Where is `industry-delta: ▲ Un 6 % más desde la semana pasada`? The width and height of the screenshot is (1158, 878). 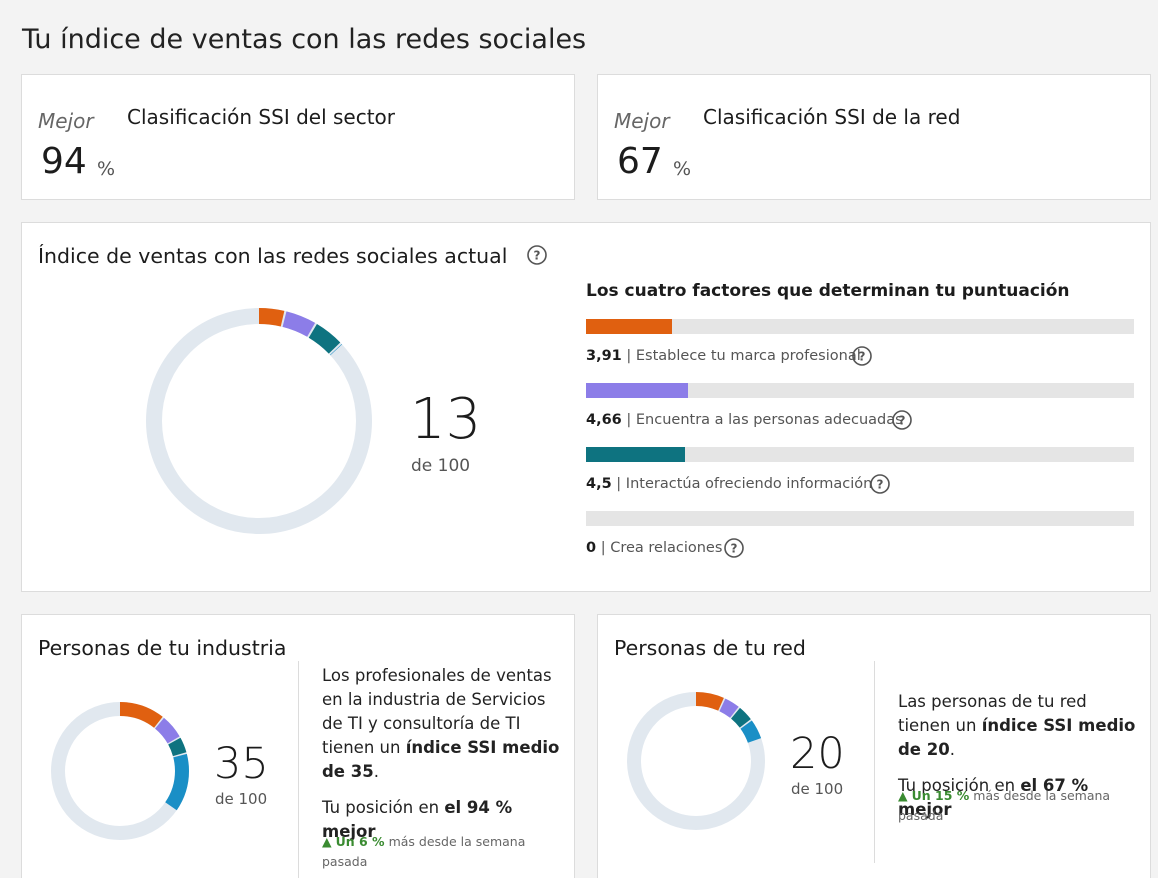
industry-delta: ▲ Un 6 % más desde la semana pasada is located at coordinates (432, 852).